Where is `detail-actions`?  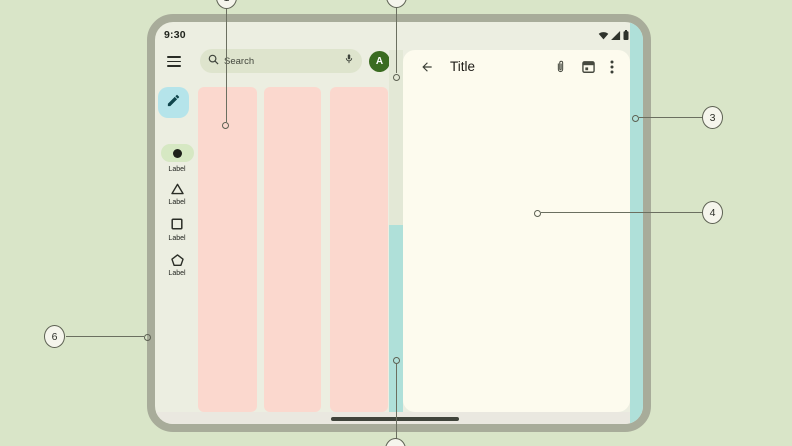
detail-actions is located at coordinates (584, 67).